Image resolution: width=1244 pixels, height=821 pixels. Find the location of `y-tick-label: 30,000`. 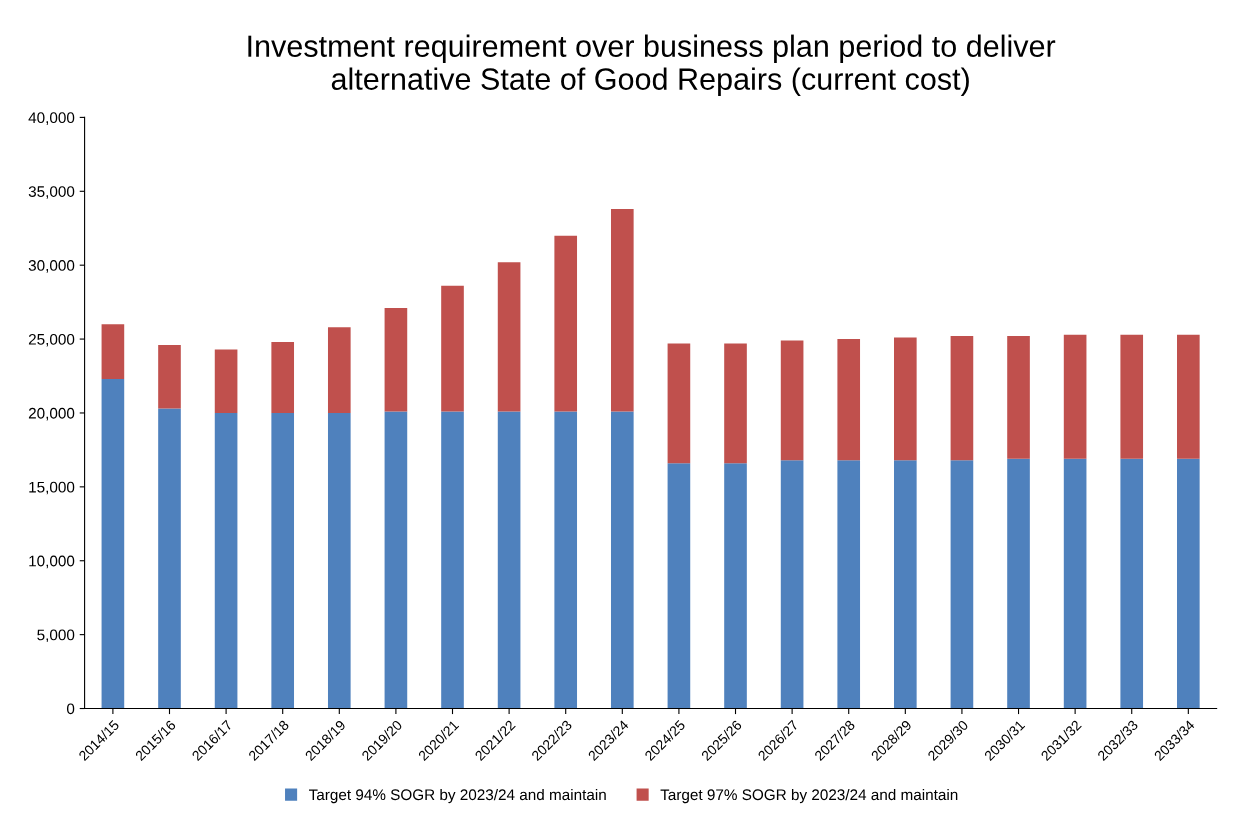

y-tick-label: 30,000 is located at coordinates (51, 266).